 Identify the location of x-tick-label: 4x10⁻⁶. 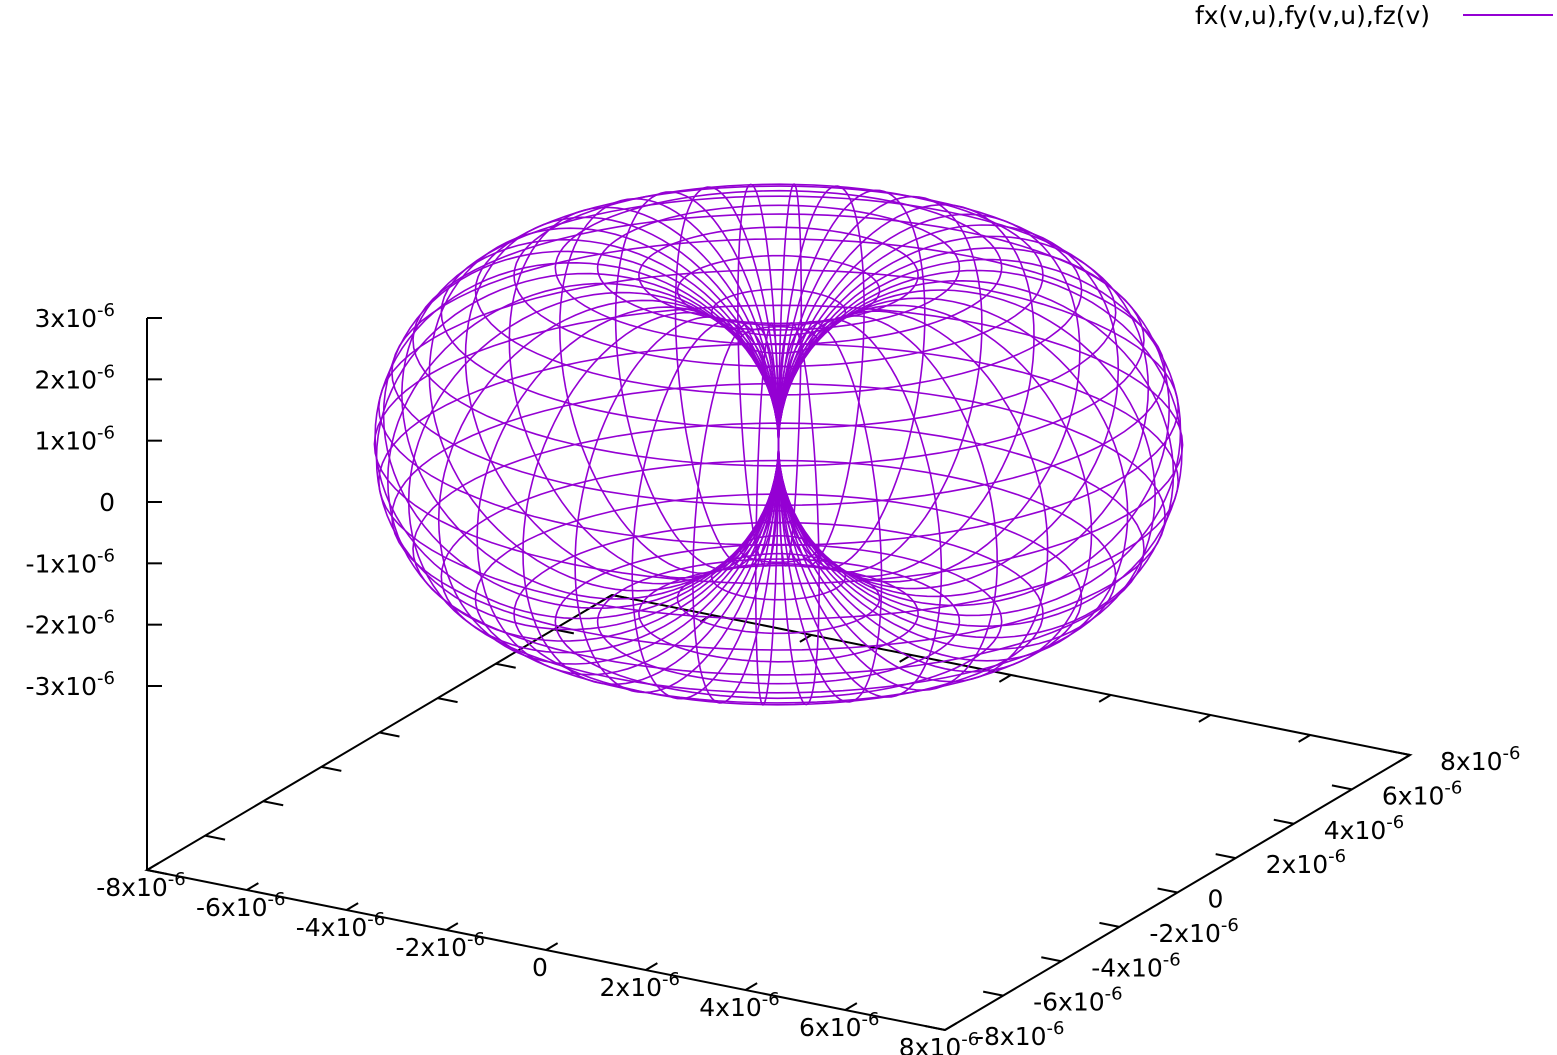
(739, 1005).